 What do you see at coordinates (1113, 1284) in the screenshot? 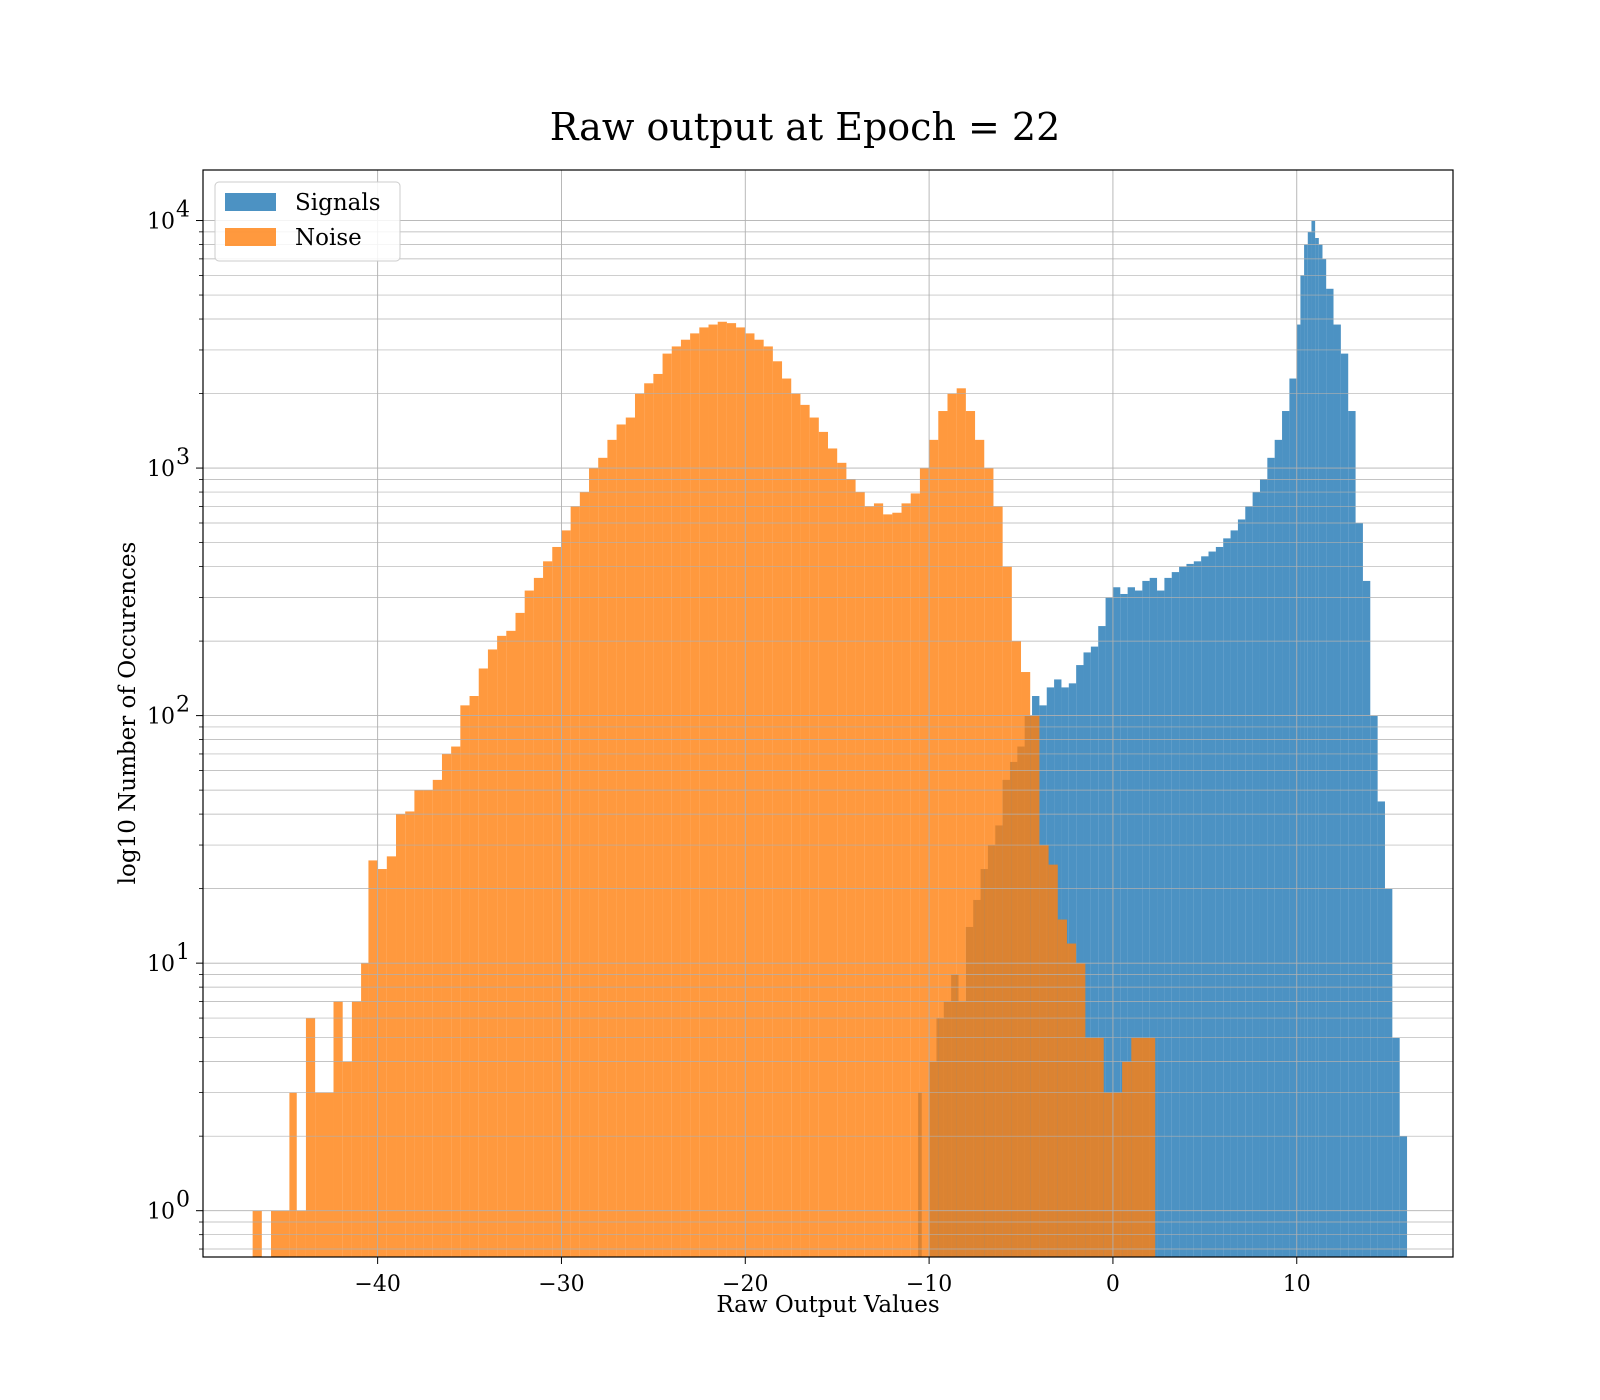
I see `x-tick-label: 0` at bounding box center [1113, 1284].